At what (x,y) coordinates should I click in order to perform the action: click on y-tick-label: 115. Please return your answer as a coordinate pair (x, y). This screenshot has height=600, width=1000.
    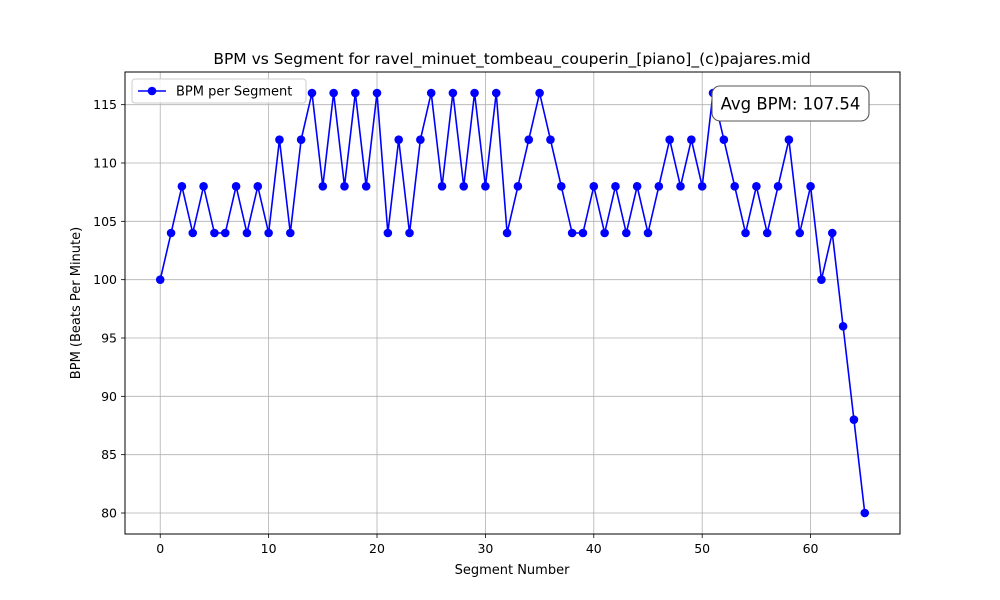
    Looking at the image, I should click on (105, 104).